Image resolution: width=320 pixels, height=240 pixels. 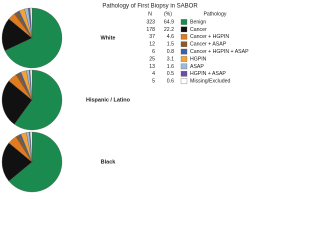 What do you see at coordinates (170, 59) in the screenshot?
I see `table-pct: 3.1` at bounding box center [170, 59].